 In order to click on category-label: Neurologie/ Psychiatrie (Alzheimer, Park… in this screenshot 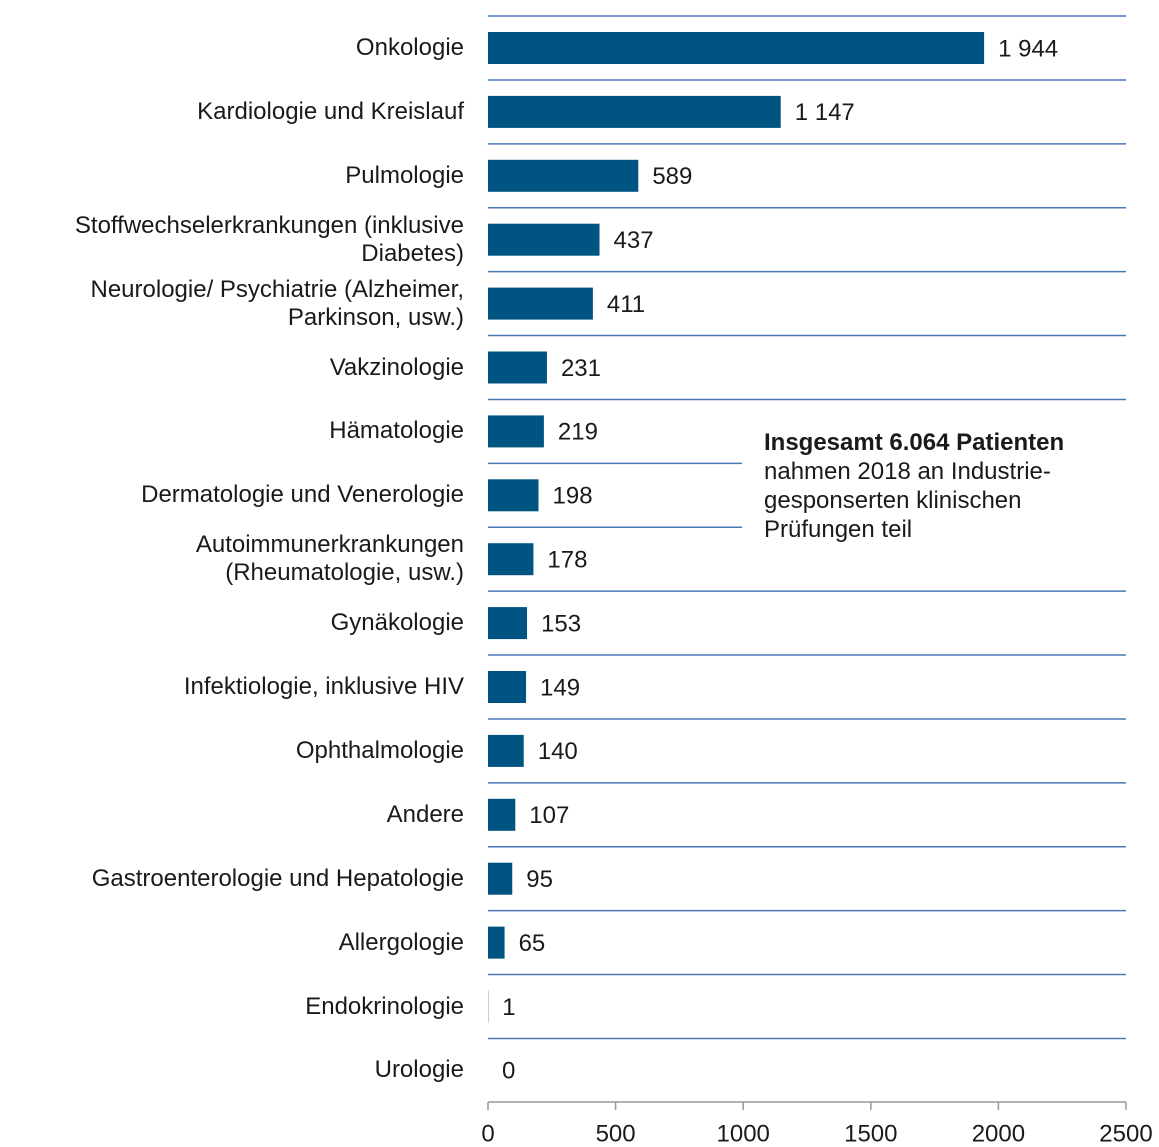, I will do `click(277, 303)`.